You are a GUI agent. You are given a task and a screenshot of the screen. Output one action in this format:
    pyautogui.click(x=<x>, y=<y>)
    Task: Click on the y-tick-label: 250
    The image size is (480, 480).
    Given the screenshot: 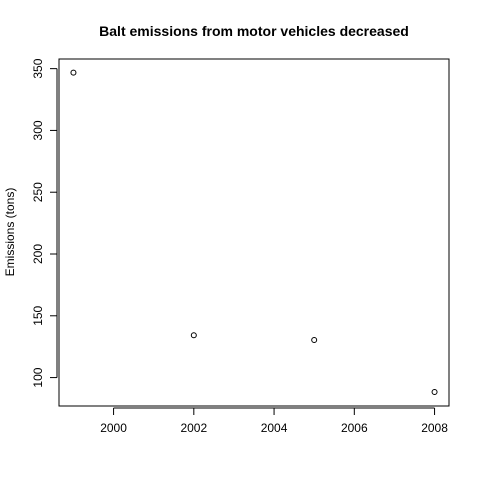 What is the action you would take?
    pyautogui.click(x=38, y=192)
    